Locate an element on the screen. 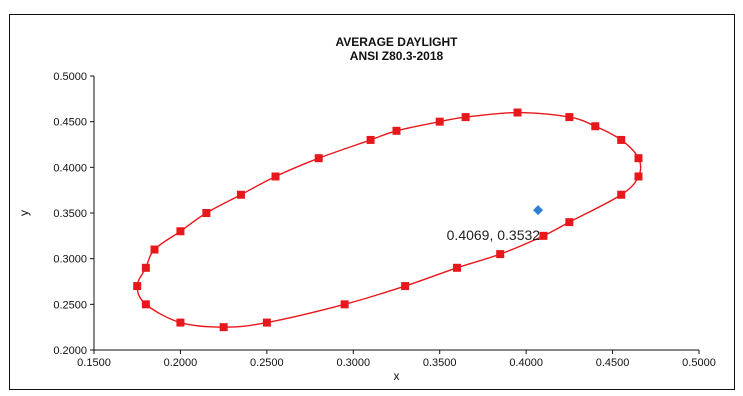  x-tick-label: 0.5000 is located at coordinates (699, 363).